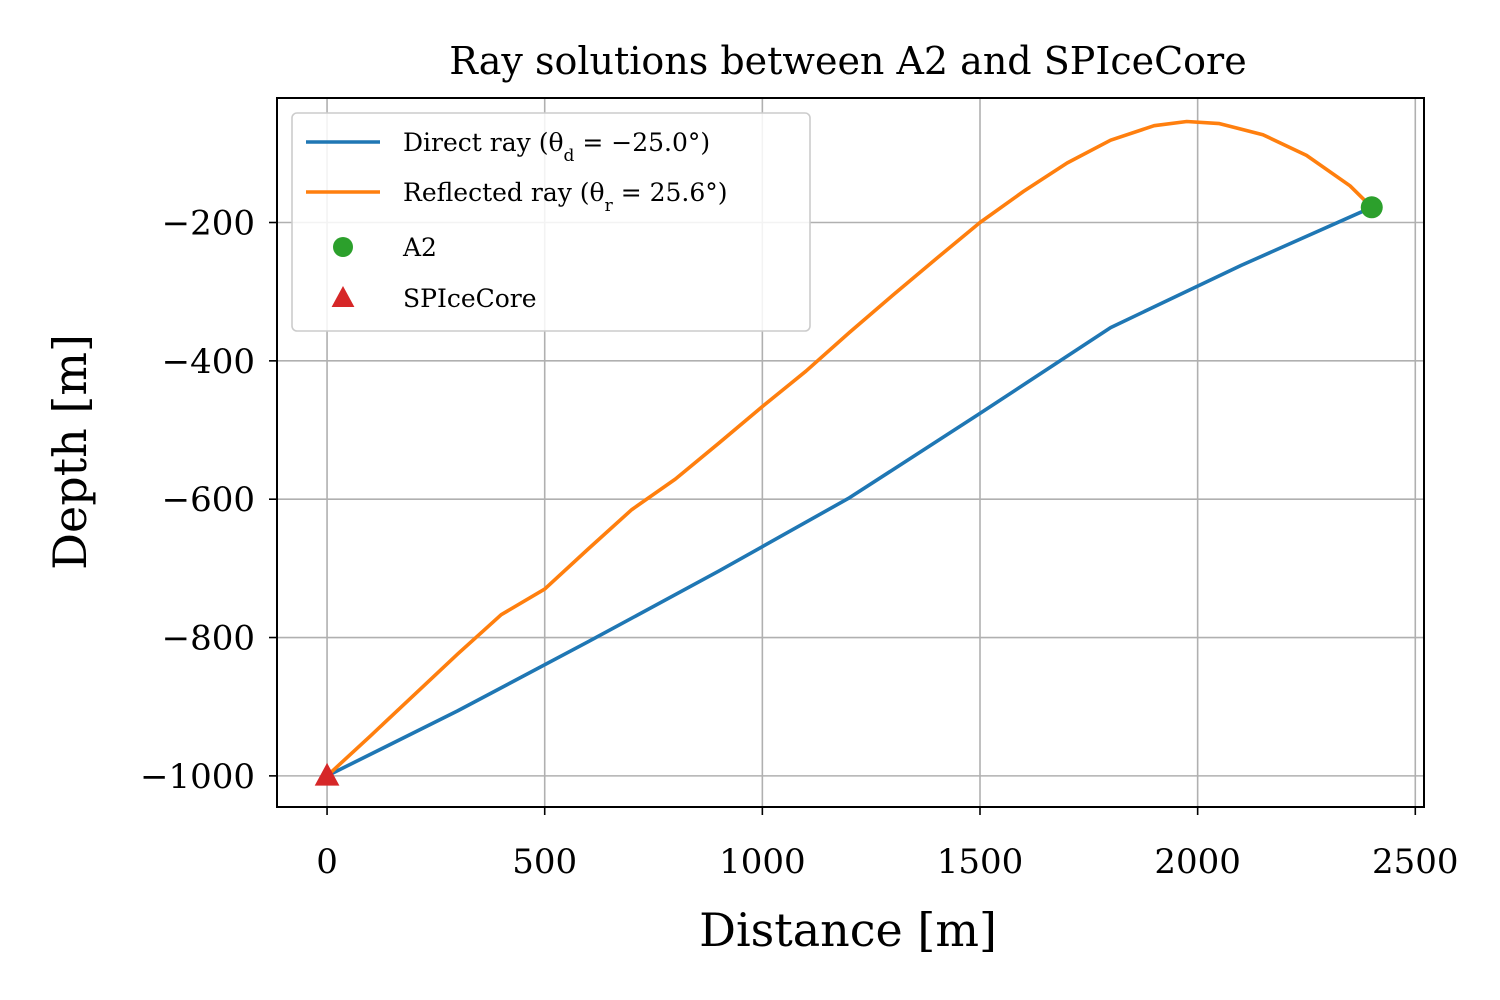  What do you see at coordinates (565, 197) in the screenshot?
I see `legend-label-1: Reflected ray (θr = 25.6°)` at bounding box center [565, 197].